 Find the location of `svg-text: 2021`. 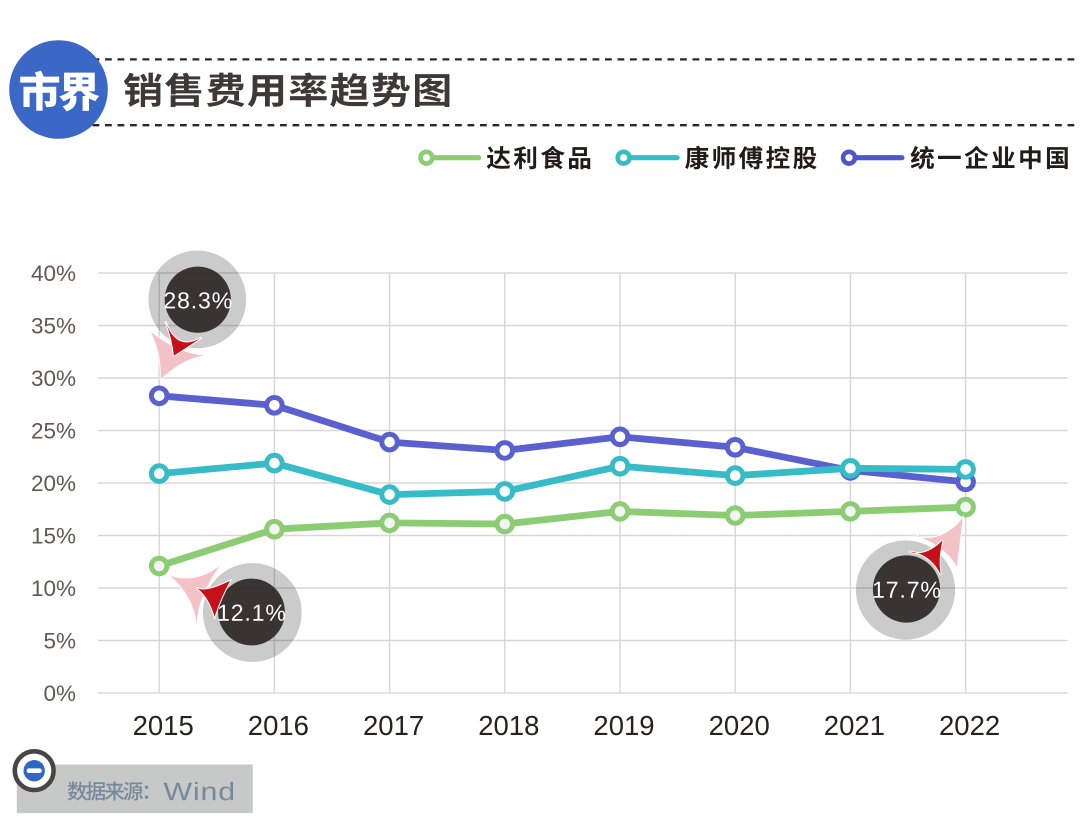

svg-text: 2021 is located at coordinates (854, 725).